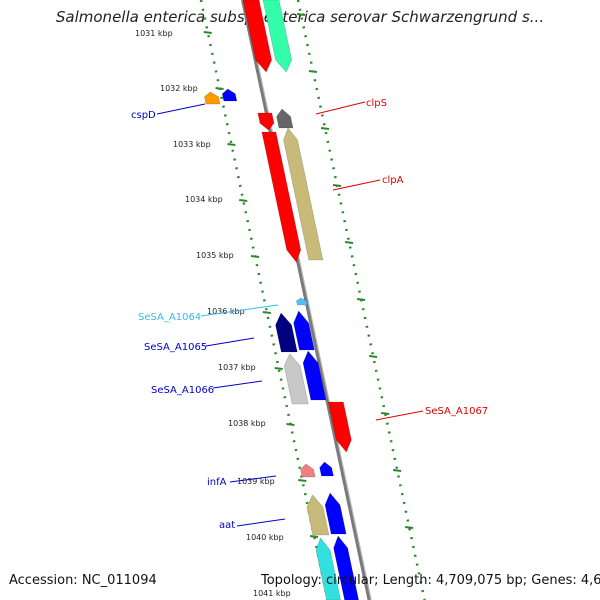 This screenshot has height=600, width=600. I want to click on gene-SeSA_A1067-arrow, so click(339, 427).